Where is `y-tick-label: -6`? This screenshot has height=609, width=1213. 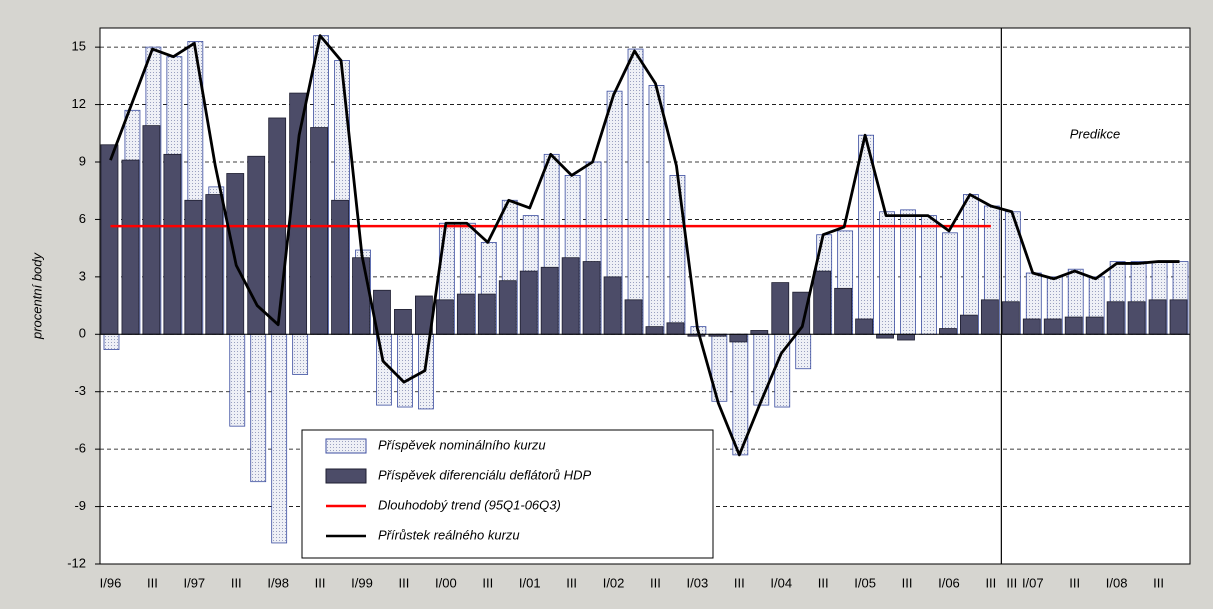
y-tick-label: -6 is located at coordinates (80, 448).